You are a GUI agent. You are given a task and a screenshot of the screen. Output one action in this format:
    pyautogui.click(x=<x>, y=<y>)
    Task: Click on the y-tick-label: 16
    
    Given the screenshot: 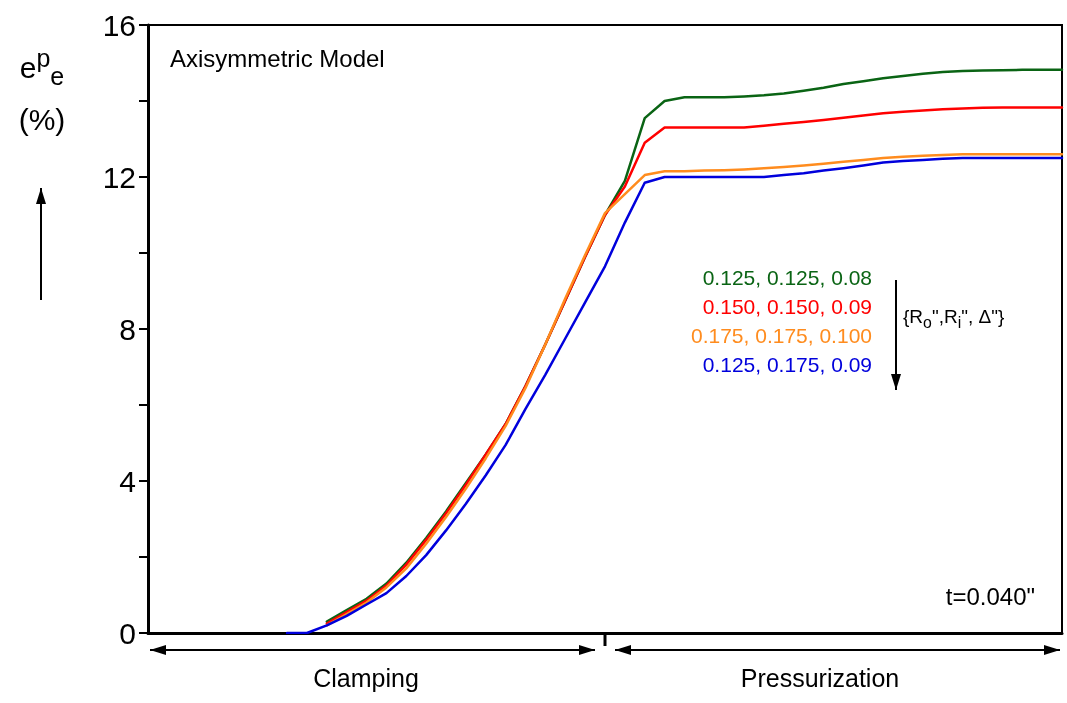 What is the action you would take?
    pyautogui.click(x=119, y=25)
    